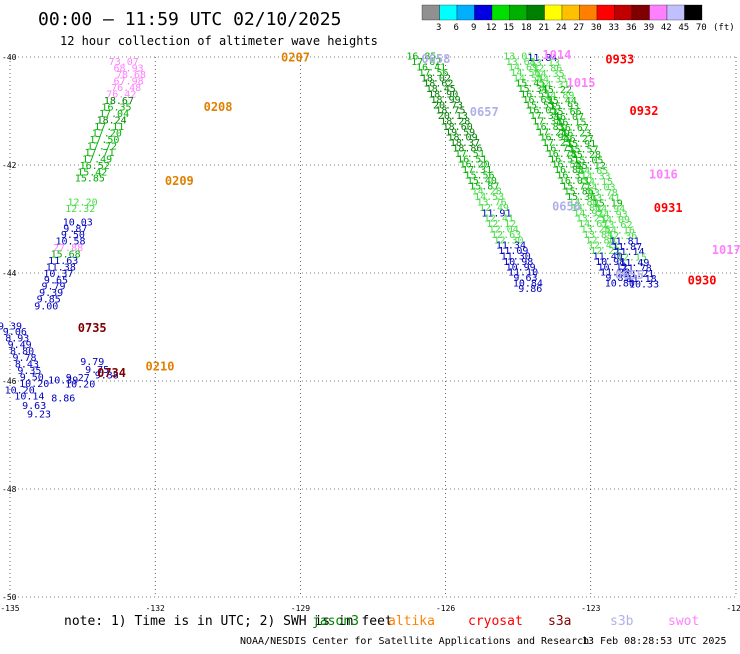  Describe the element at coordinates (92, 328) in the screenshot. I see `time-label: 0735` at that location.